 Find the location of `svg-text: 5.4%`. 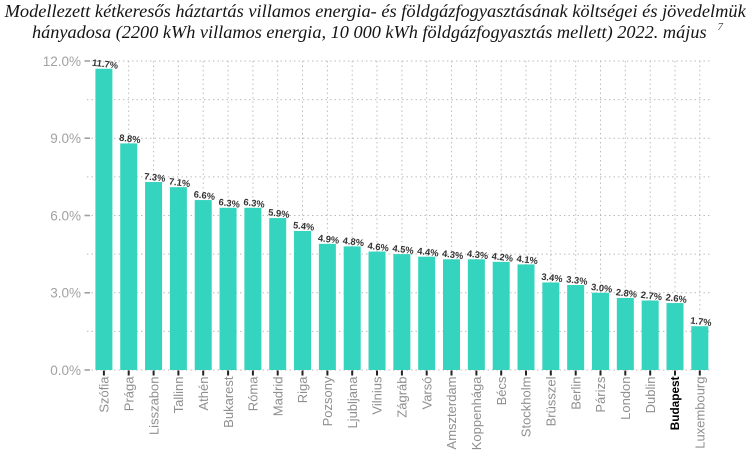

svg-text: 5.4% is located at coordinates (303, 226).